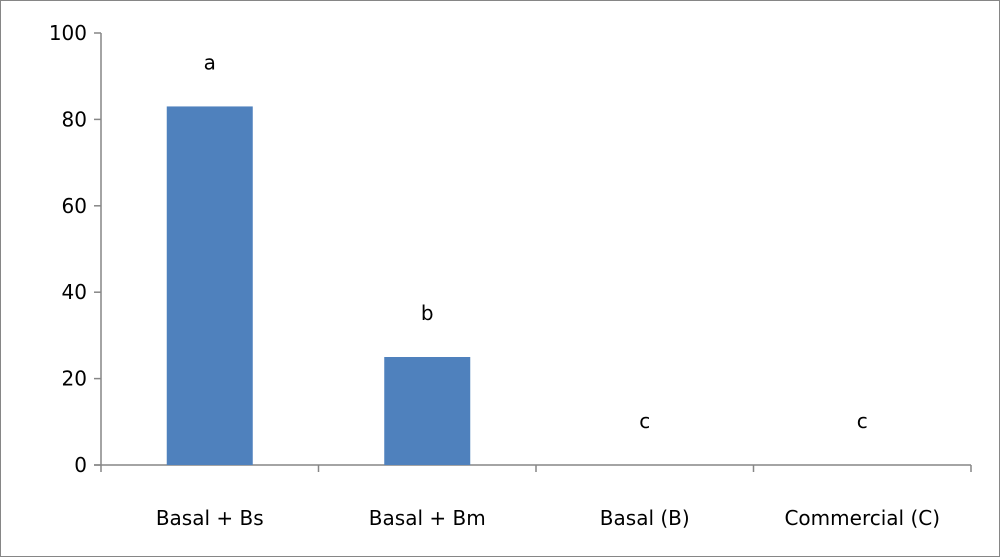  What do you see at coordinates (427, 518) in the screenshot?
I see `x-category-label: Basal + Bm` at bounding box center [427, 518].